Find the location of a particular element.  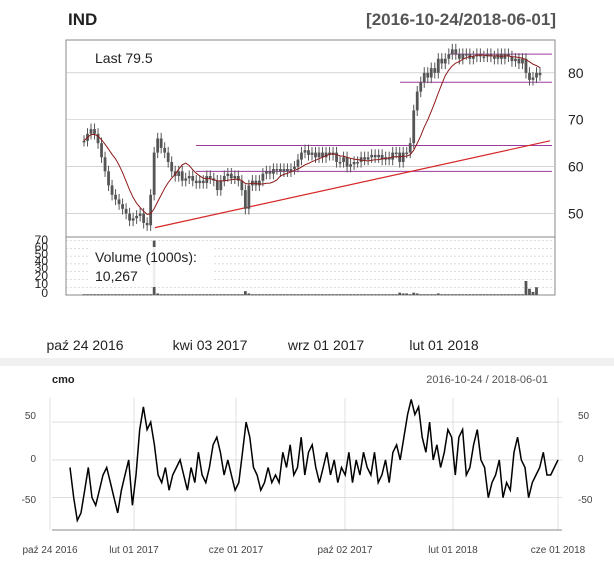

volume-tick-label: 50 is located at coordinates (42, 254).